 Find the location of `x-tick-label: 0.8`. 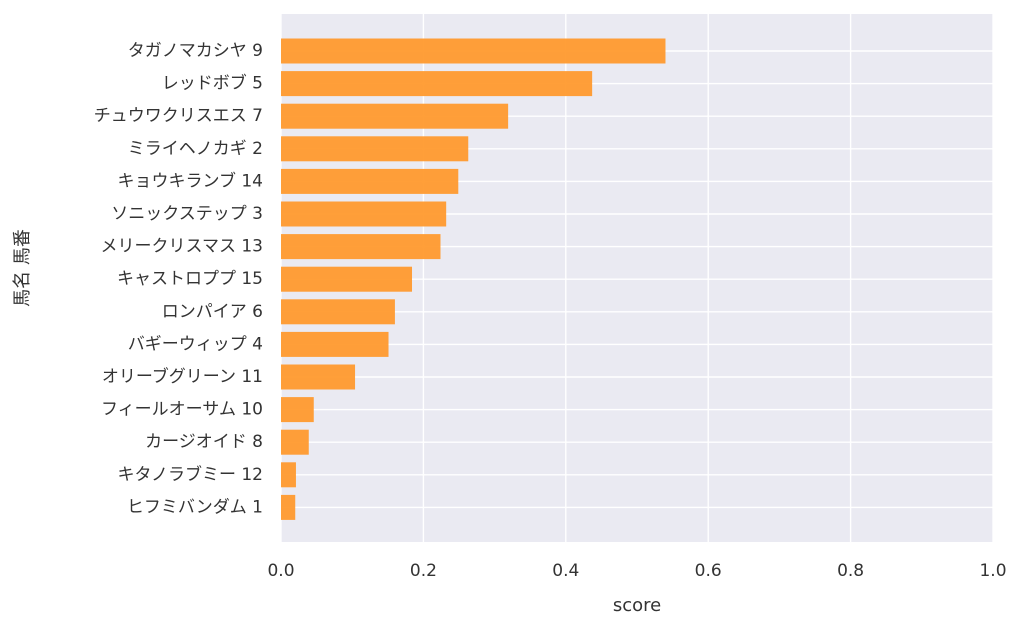

x-tick-label: 0.8 is located at coordinates (850, 571).